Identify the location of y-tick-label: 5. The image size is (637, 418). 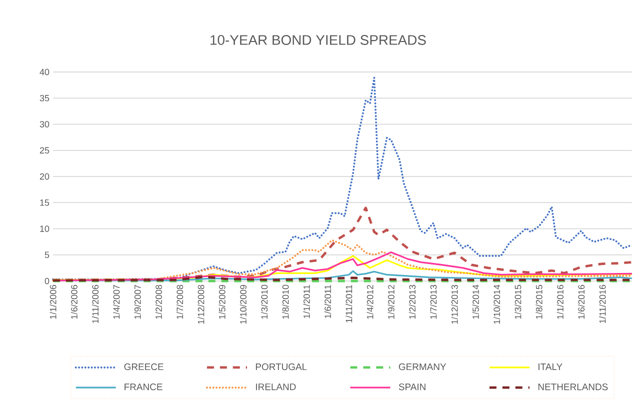
(47, 255).